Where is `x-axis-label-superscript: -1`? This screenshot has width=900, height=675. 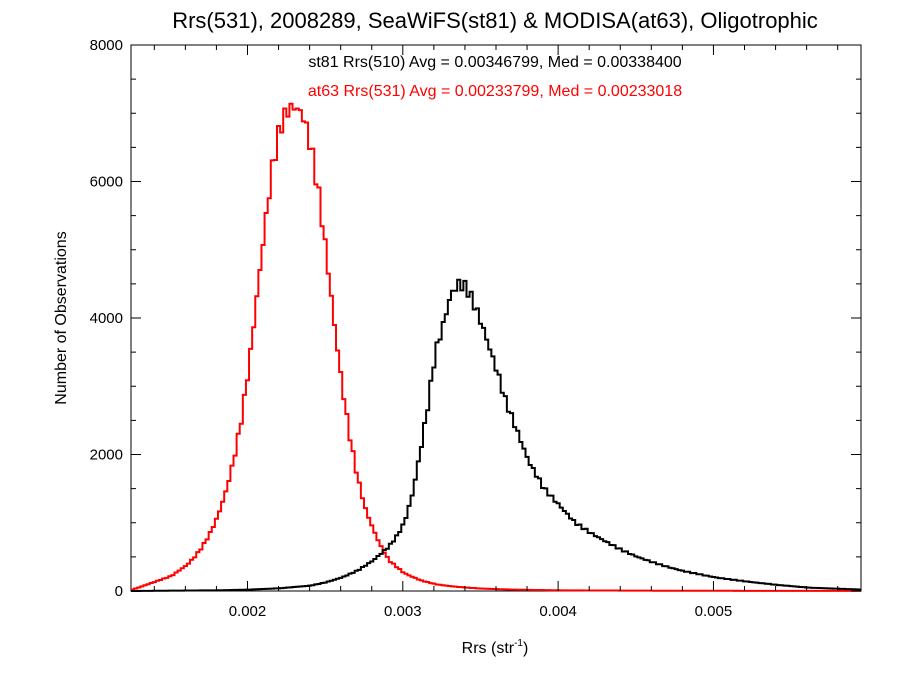
x-axis-label-superscript: -1 is located at coordinates (518, 643).